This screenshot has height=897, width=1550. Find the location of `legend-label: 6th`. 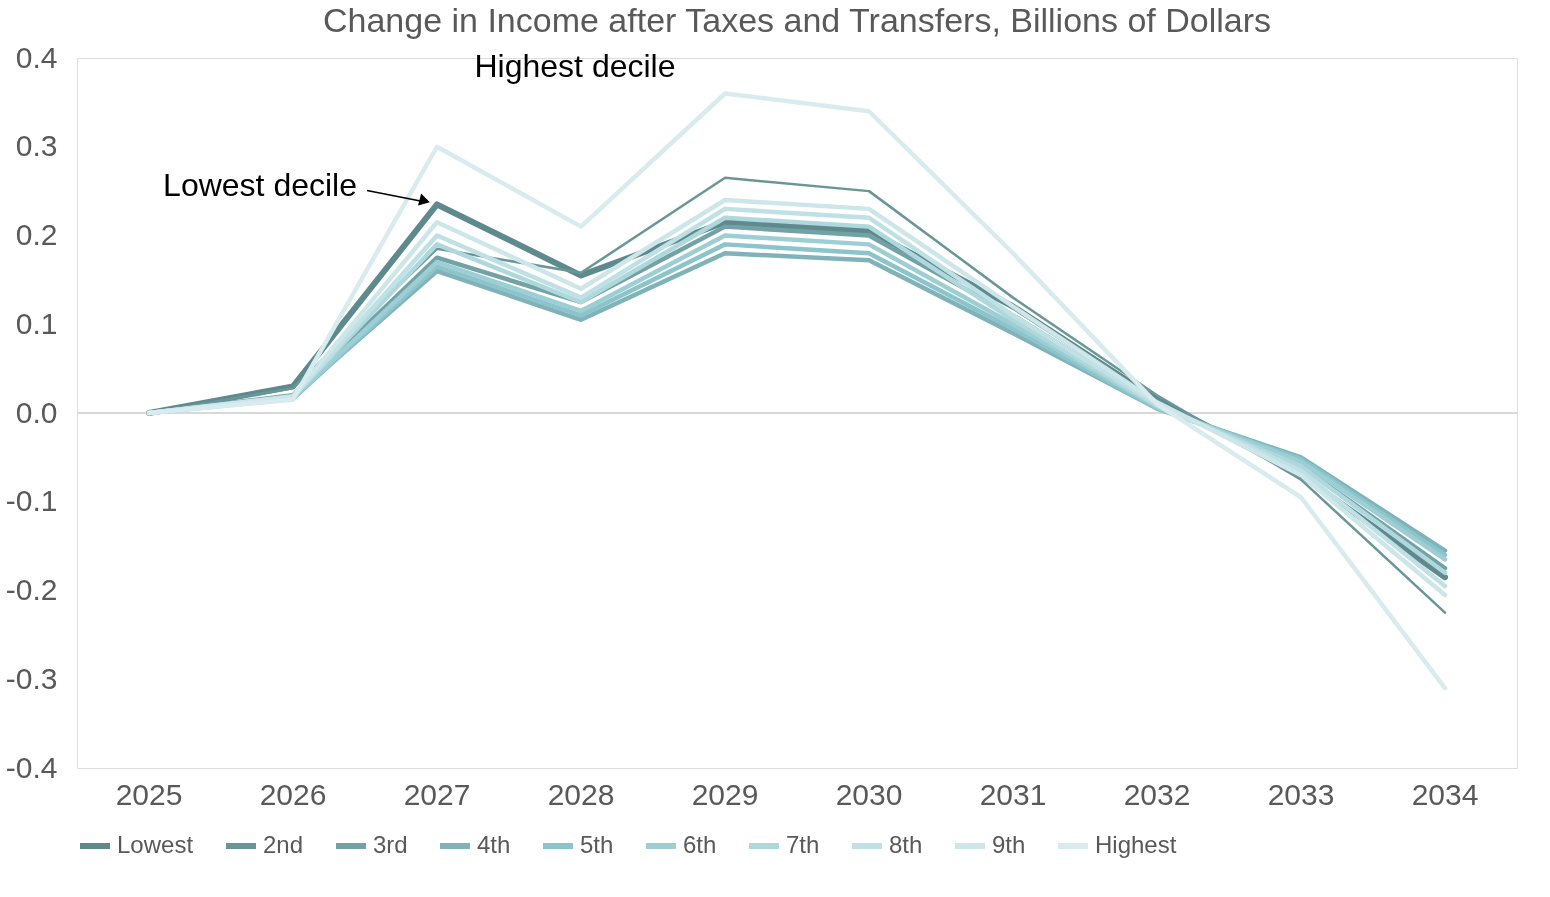

legend-label: 6th is located at coordinates (700, 844).